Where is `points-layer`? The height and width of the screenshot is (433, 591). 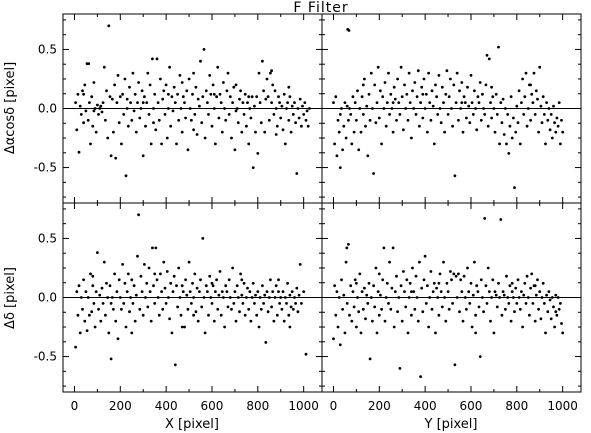
points-layer is located at coordinates (448, 109).